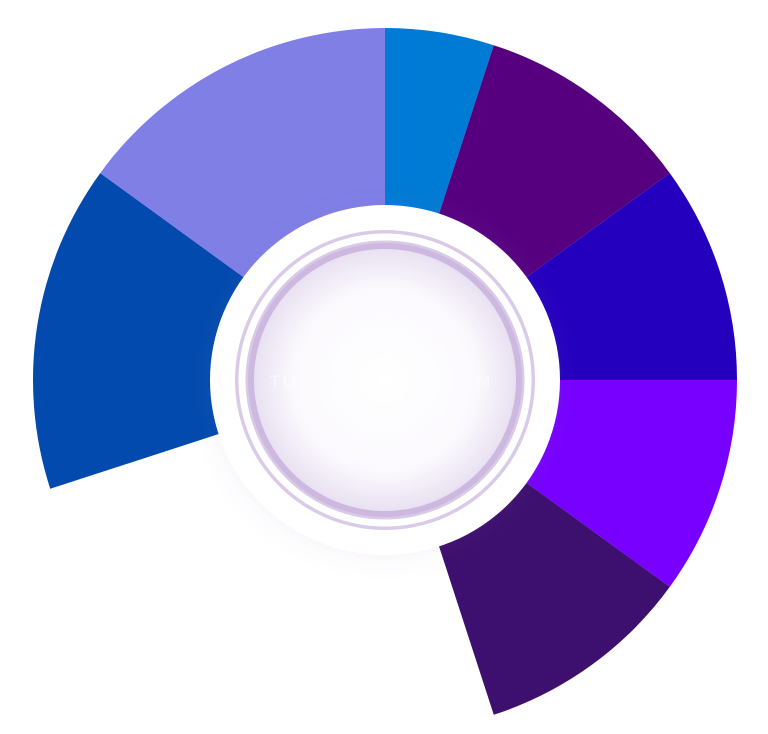  Describe the element at coordinates (484, 383) in the screenshot. I see `center-label-right: M` at that location.